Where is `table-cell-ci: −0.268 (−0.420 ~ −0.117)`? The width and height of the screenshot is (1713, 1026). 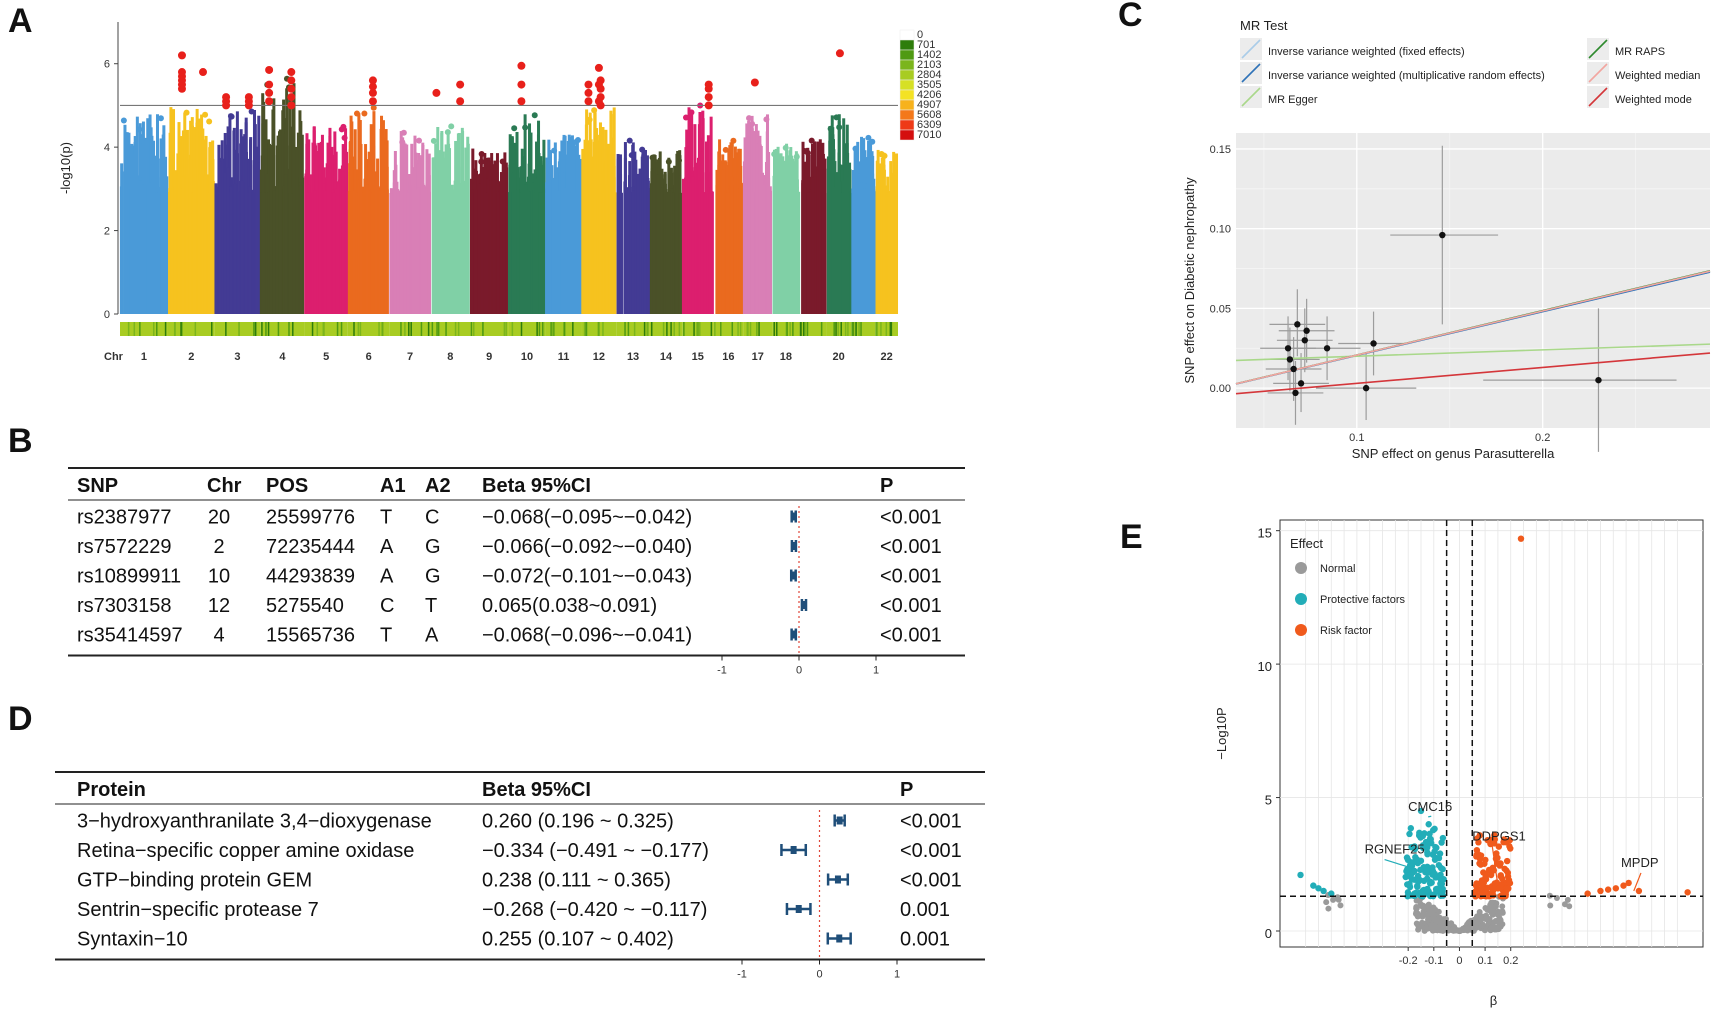
table-cell-ci: −0.268 (−0.420 ~ −0.117) is located at coordinates (594, 910).